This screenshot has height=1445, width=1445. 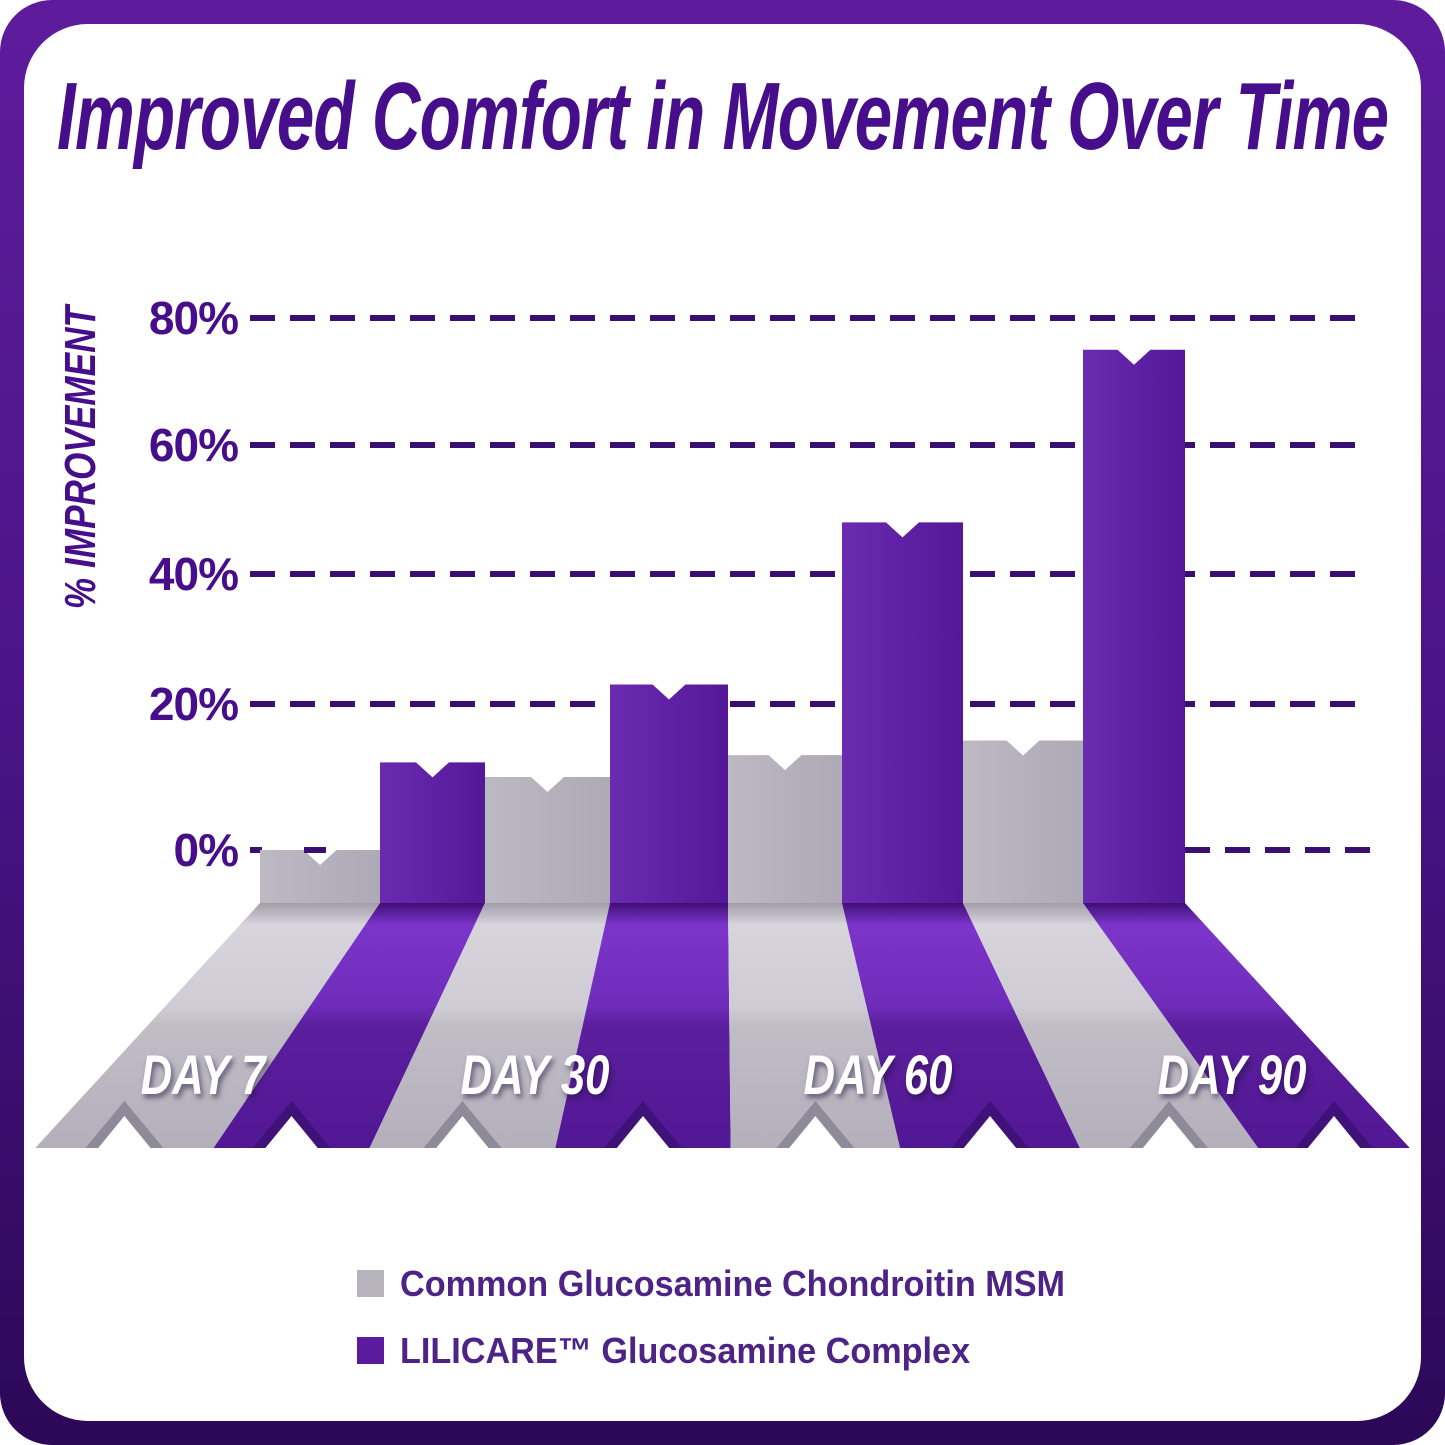 I want to click on legend-item-lilicare: LILICARE™ Glucosamine Complex, so click(x=728, y=1350).